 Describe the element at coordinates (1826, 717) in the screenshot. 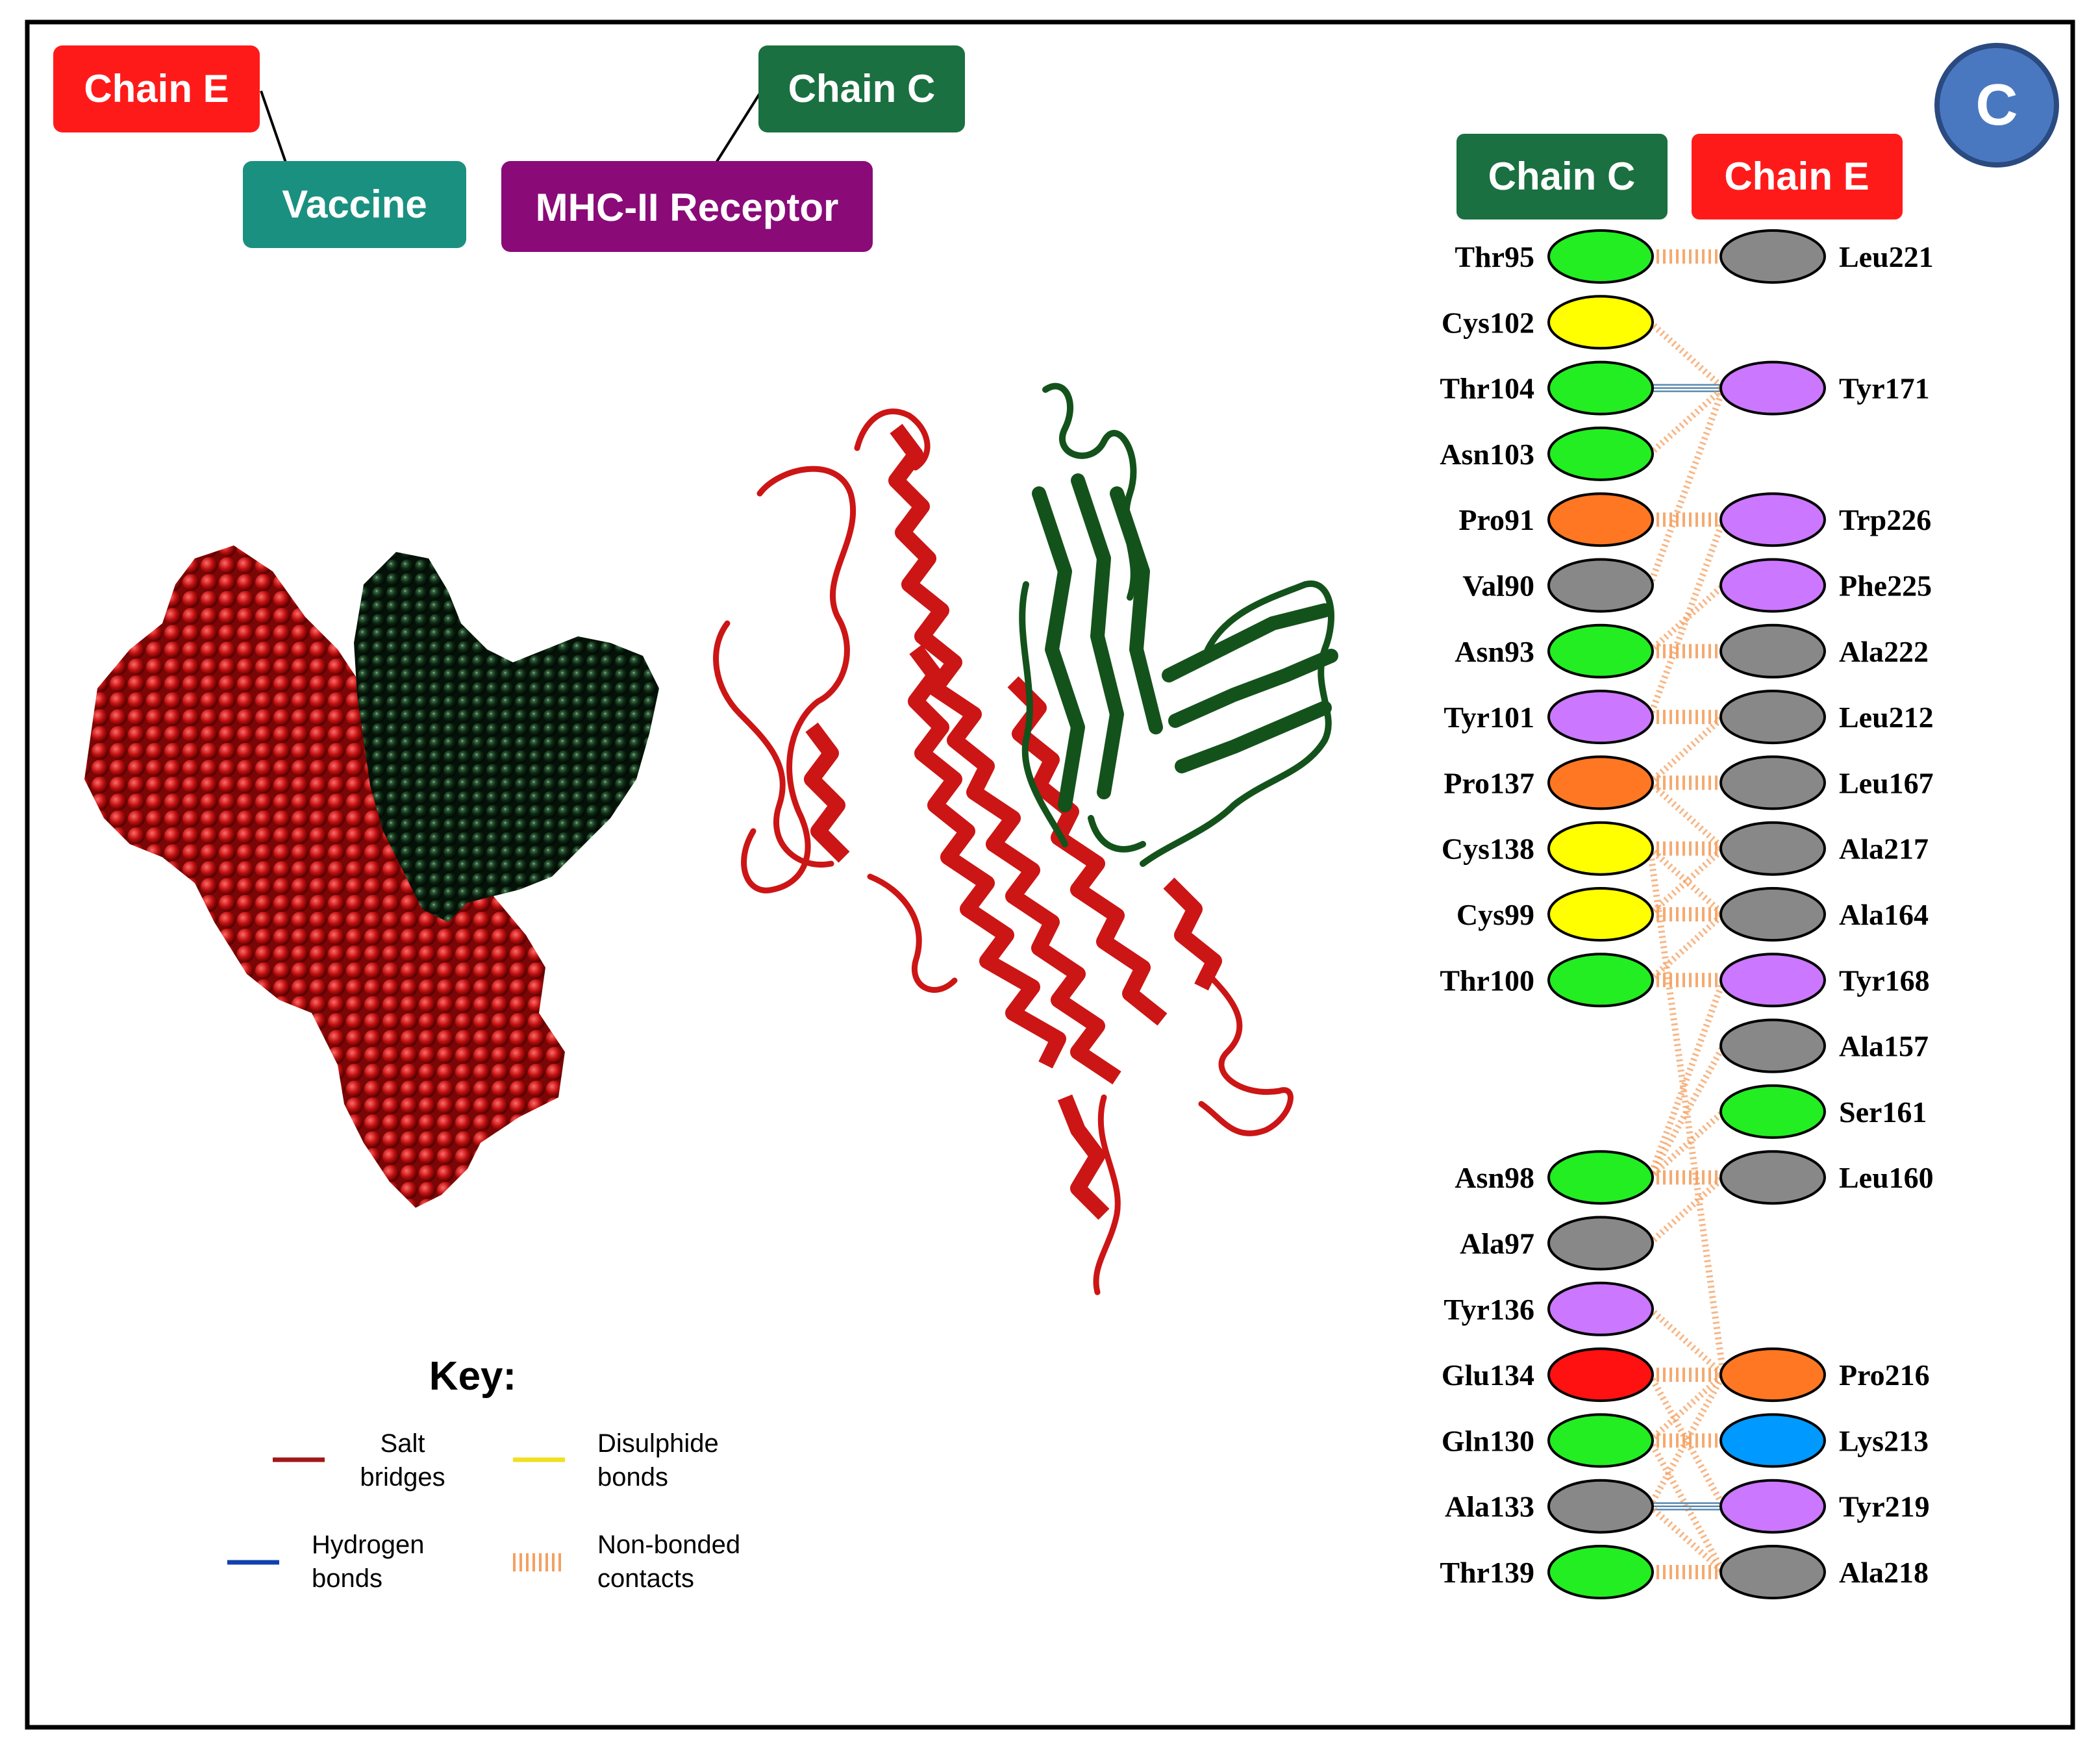

I see `residue-leu212: Leu212` at that location.